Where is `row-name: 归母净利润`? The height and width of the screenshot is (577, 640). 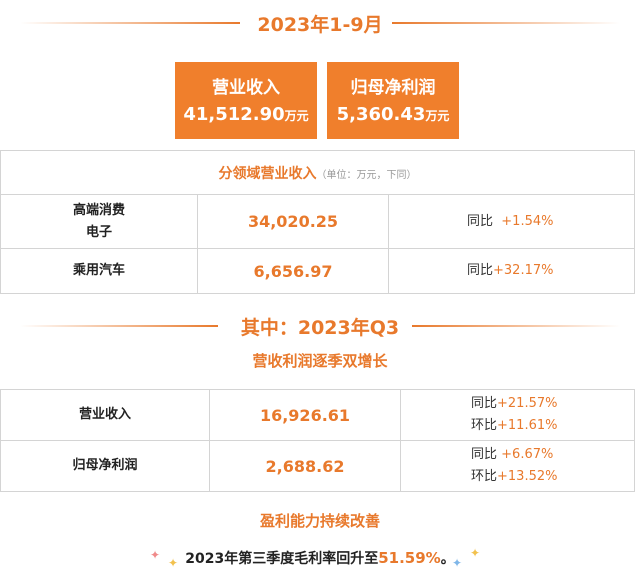 row-name: 归母净利润 is located at coordinates (105, 466).